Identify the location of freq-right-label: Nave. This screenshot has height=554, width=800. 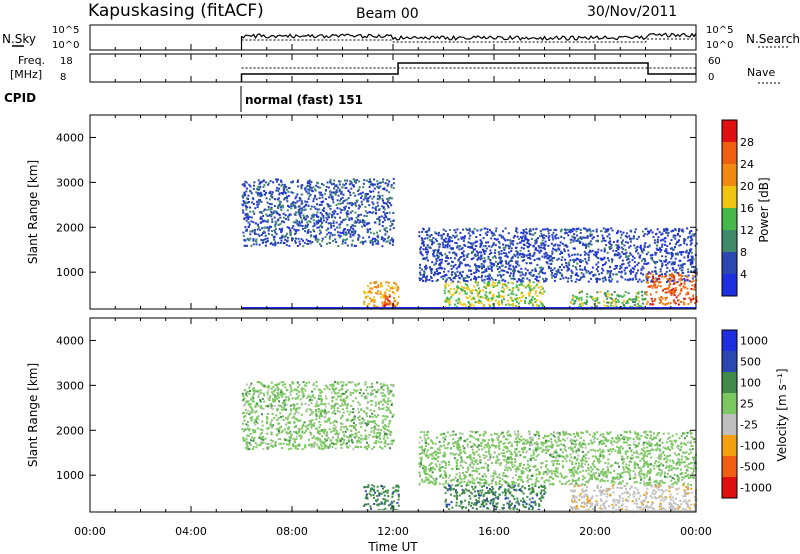
(761, 72).